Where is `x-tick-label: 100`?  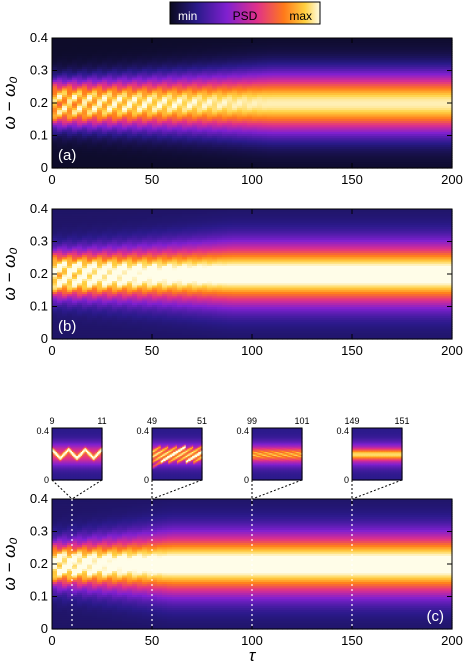 x-tick-label: 100 is located at coordinates (252, 179).